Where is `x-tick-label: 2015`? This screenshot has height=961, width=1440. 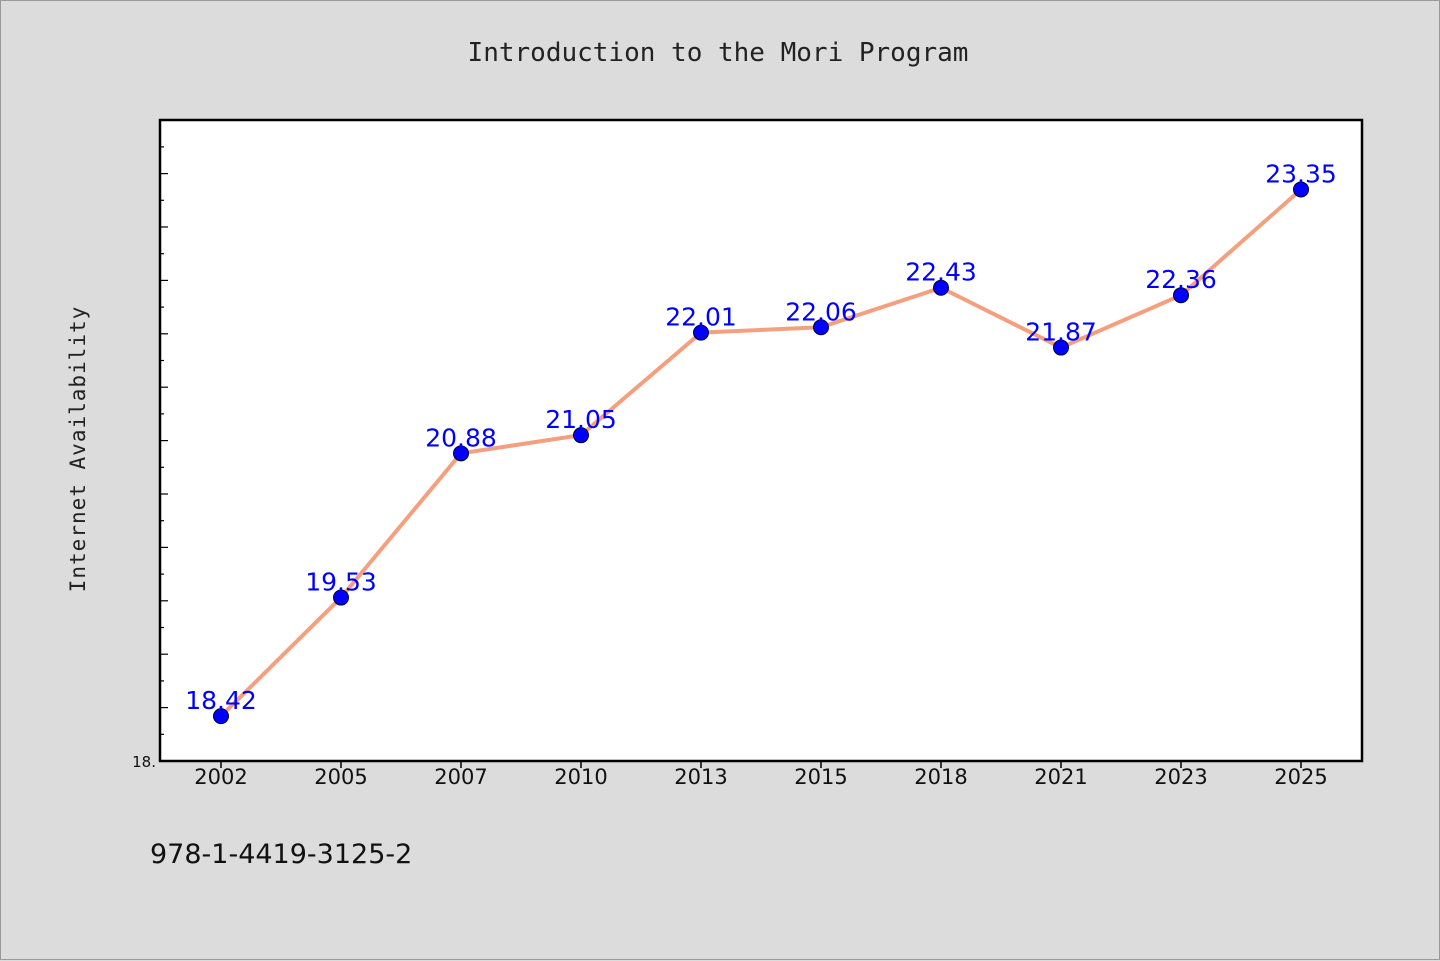 x-tick-label: 2015 is located at coordinates (820, 777).